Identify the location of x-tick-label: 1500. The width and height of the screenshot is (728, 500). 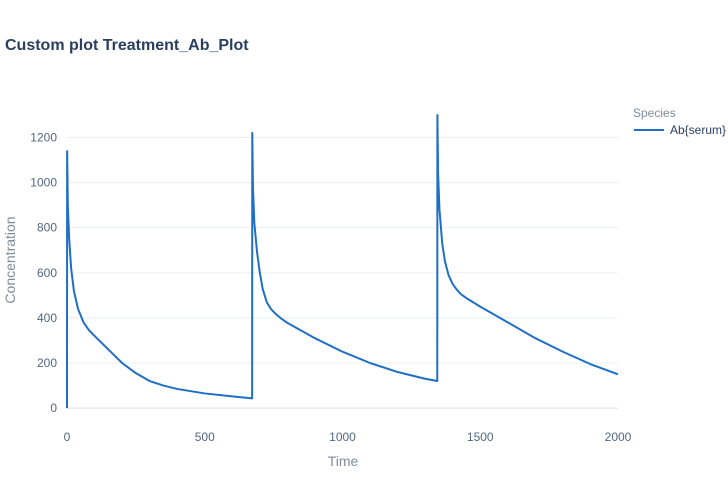
(480, 437).